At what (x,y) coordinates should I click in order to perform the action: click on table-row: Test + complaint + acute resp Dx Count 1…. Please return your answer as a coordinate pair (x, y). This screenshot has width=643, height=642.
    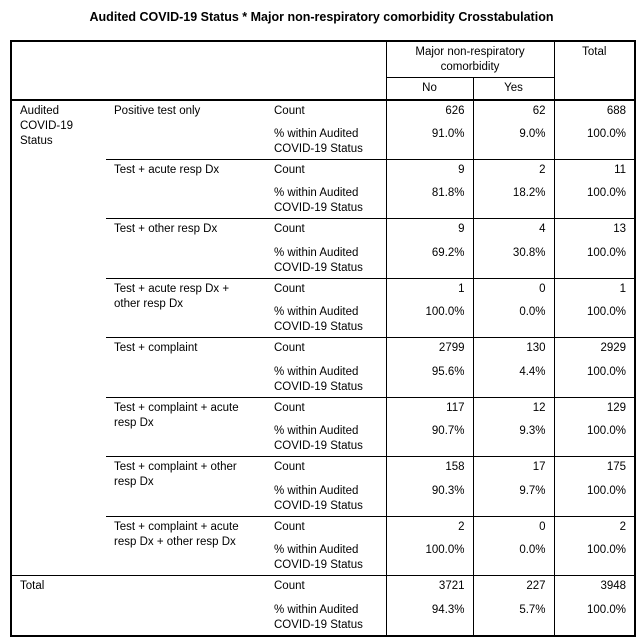
    Looking at the image, I should click on (323, 427).